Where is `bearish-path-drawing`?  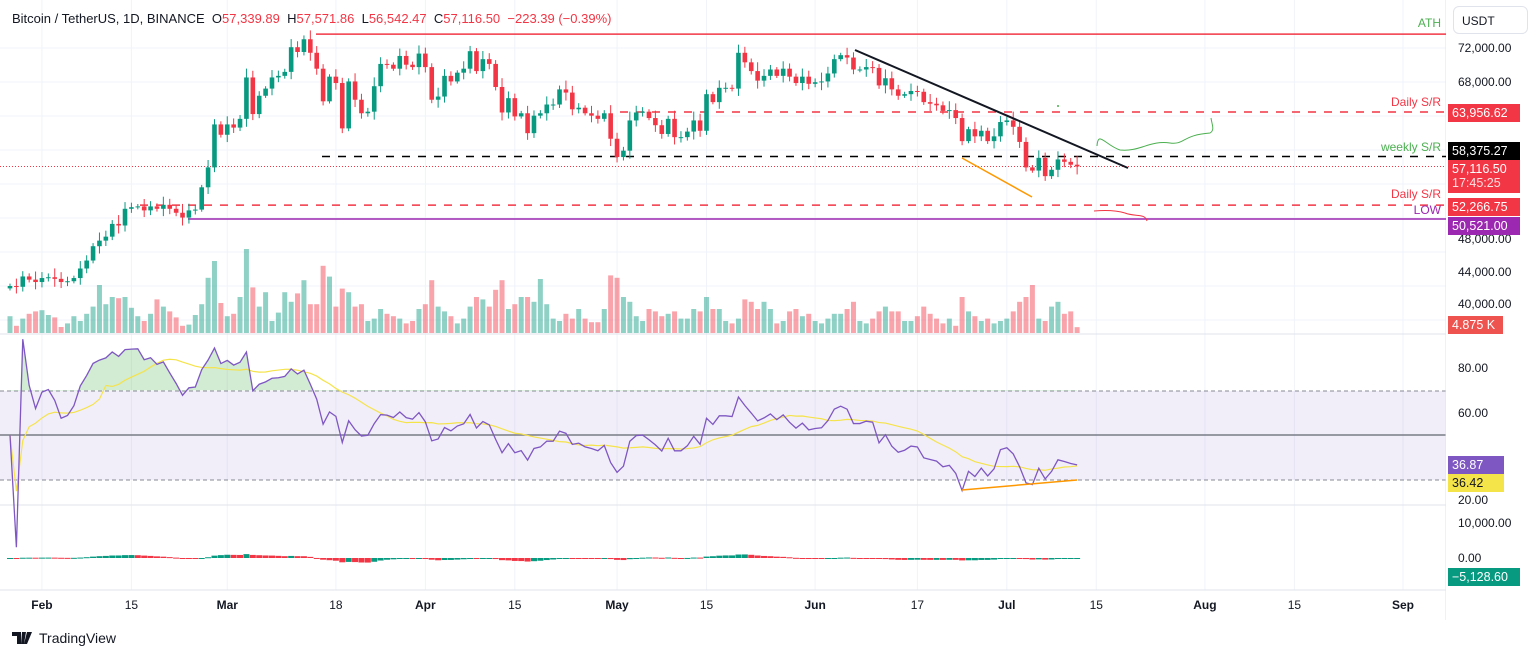
bearish-path-drawing is located at coordinates (1120, 215).